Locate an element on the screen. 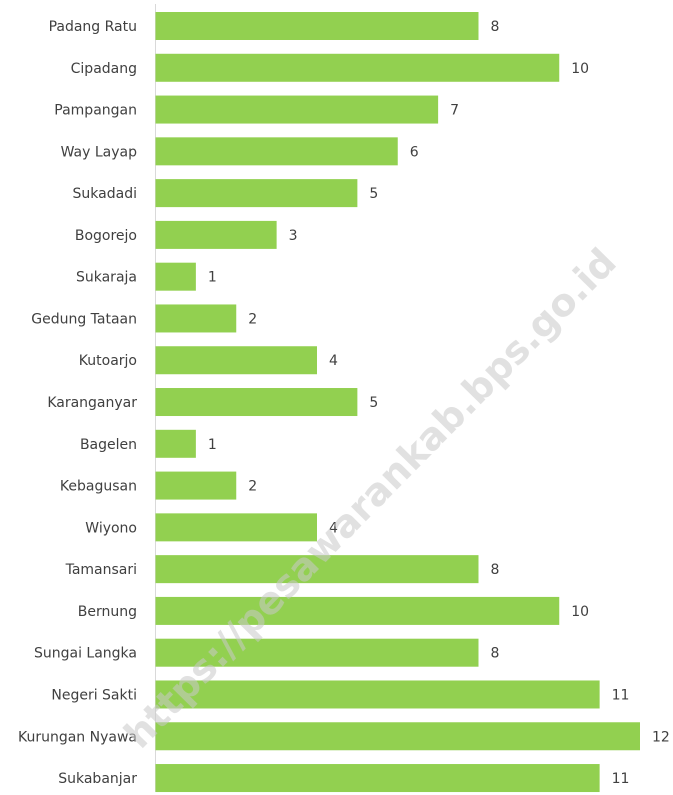 This screenshot has height=795, width=673. category-label: Pampangan is located at coordinates (95, 111).